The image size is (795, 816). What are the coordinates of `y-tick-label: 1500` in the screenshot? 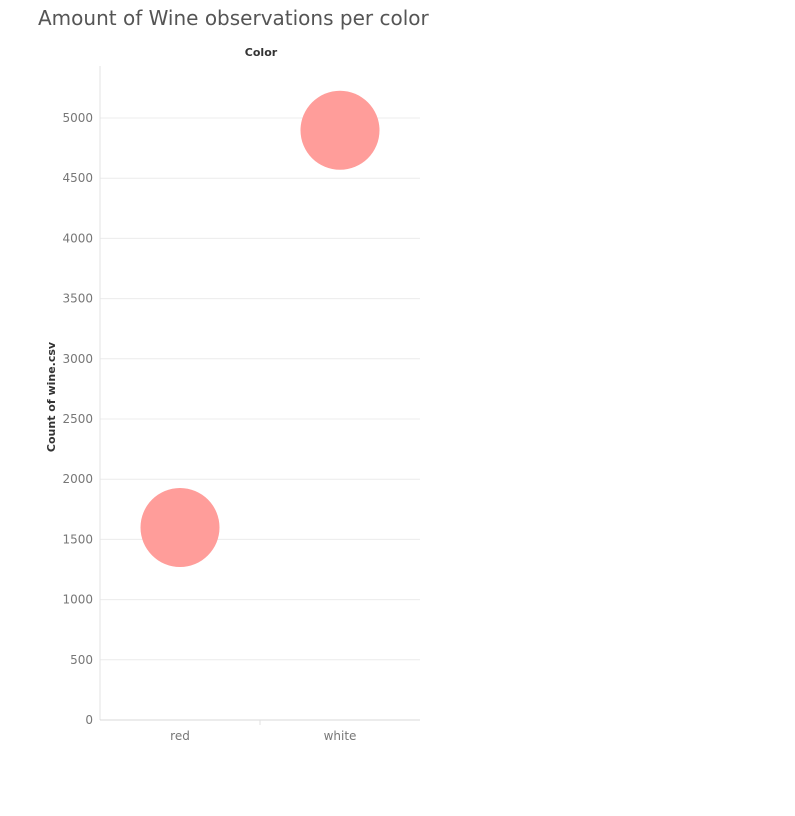 It's located at (77, 539).